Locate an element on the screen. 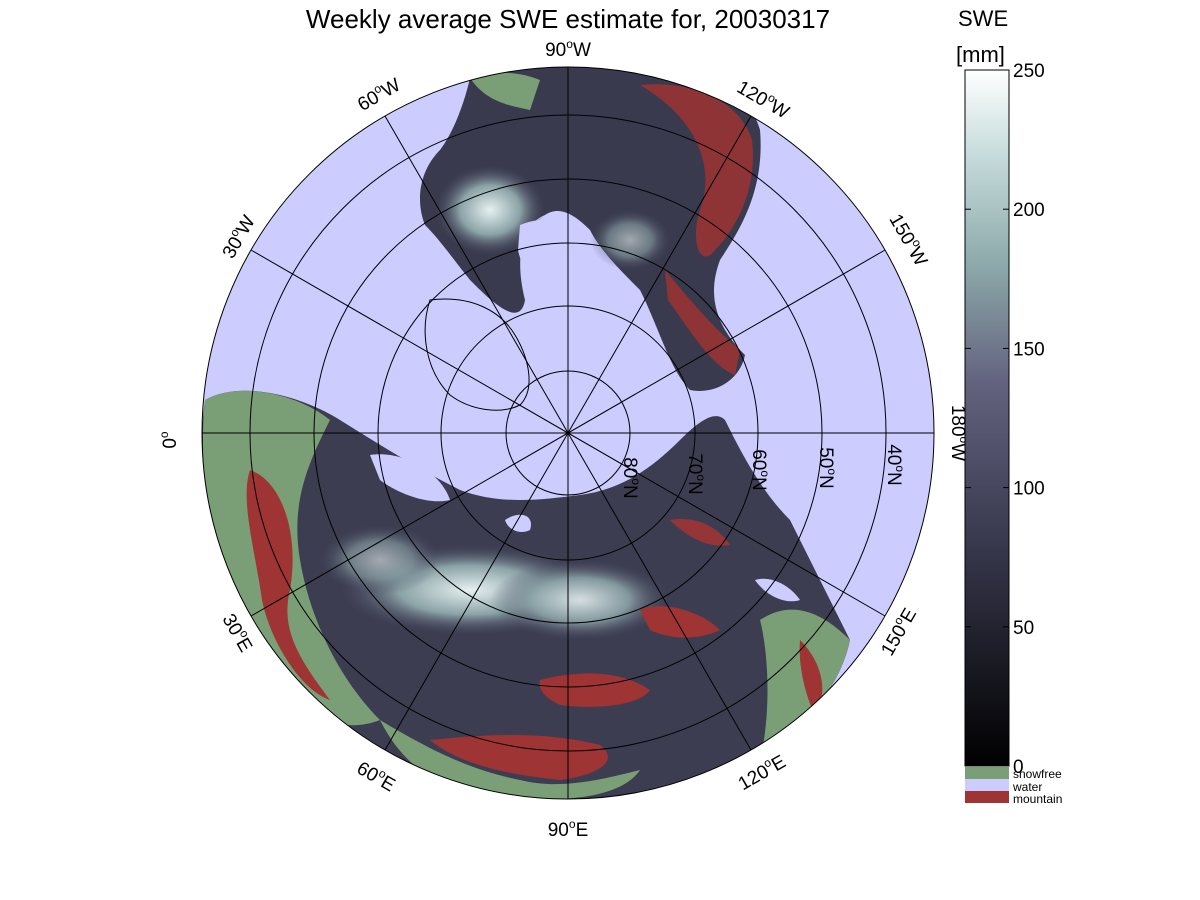  lon-label-90w: 90oW is located at coordinates (568, 49).